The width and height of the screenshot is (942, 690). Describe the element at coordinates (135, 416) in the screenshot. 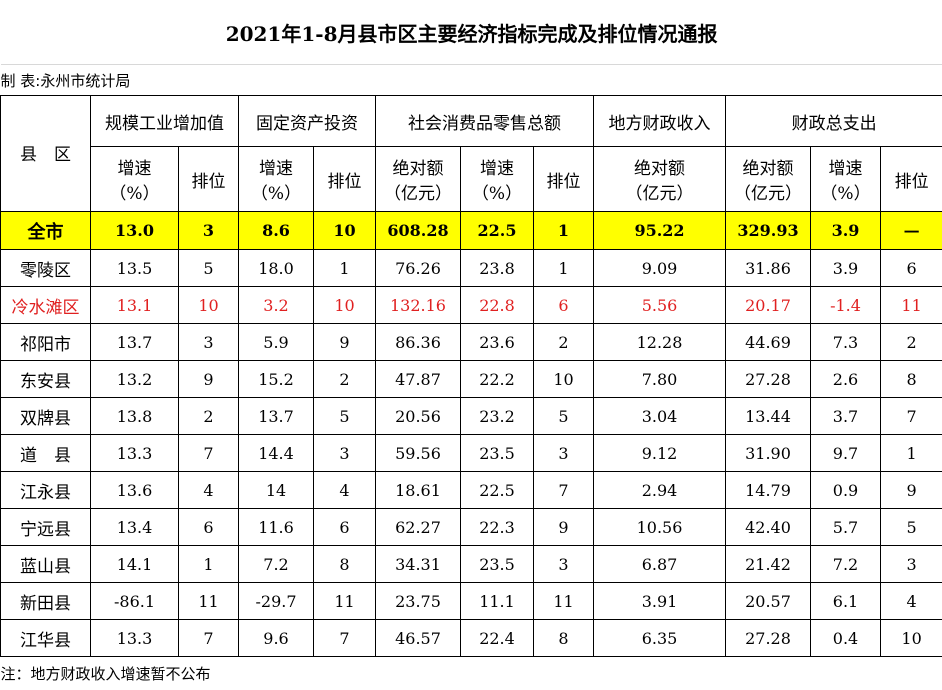

I see `table-cell: 13.8` at that location.